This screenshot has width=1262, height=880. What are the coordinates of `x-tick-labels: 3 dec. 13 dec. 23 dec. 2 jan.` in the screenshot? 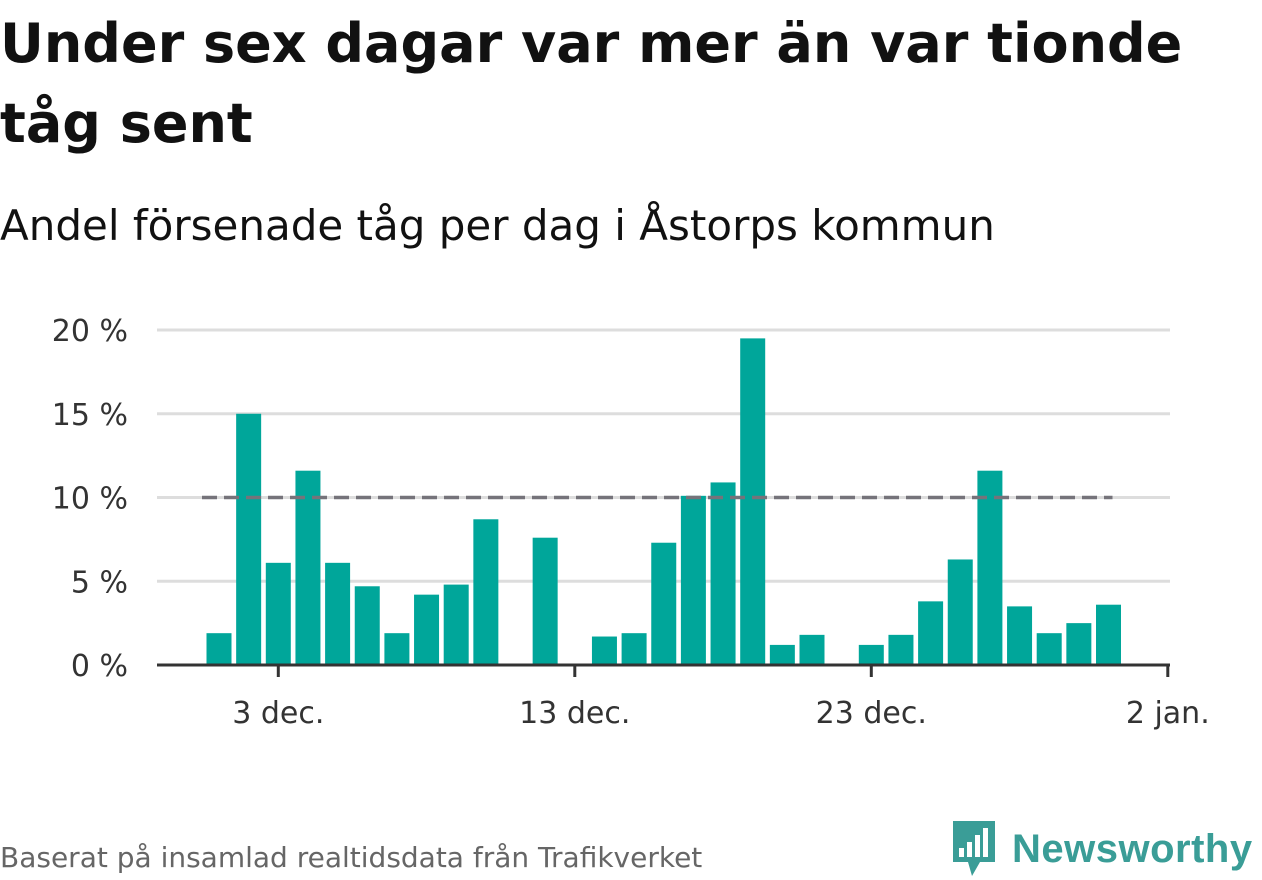 It's located at (721, 713).